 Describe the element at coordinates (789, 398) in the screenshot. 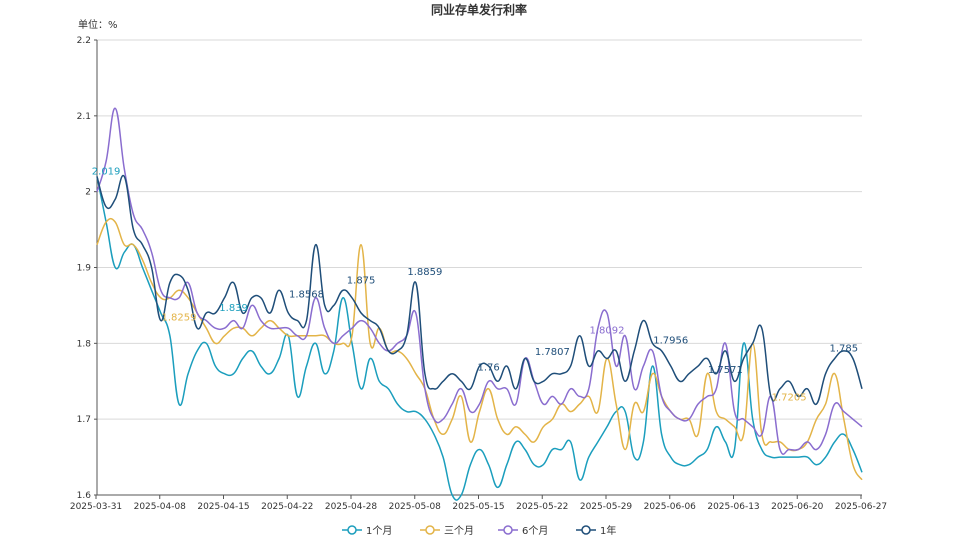

I see `data-label: 1.7205` at that location.